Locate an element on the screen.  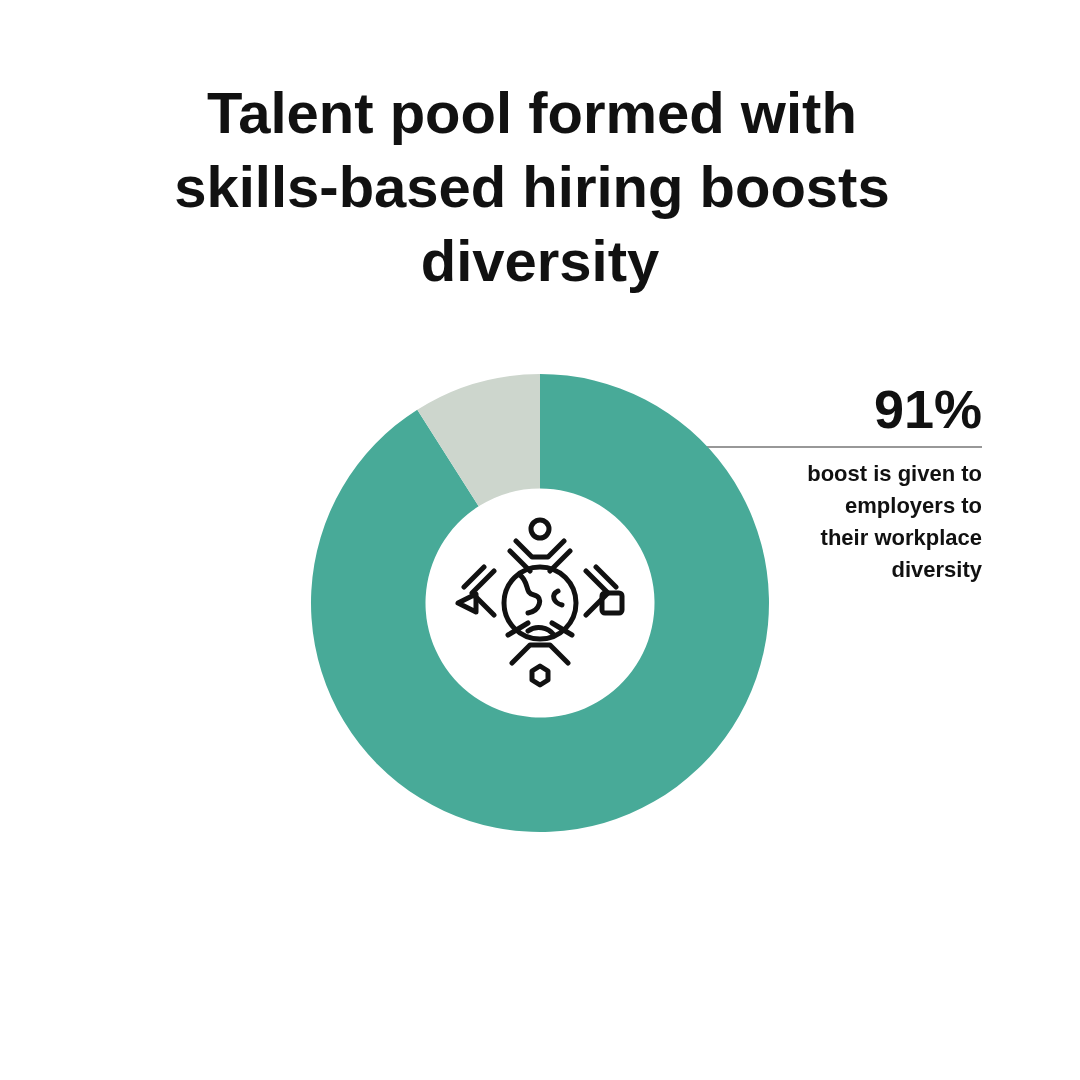
text: boost is given to employers to their workplace diversity is located at coordinates (894, 522).